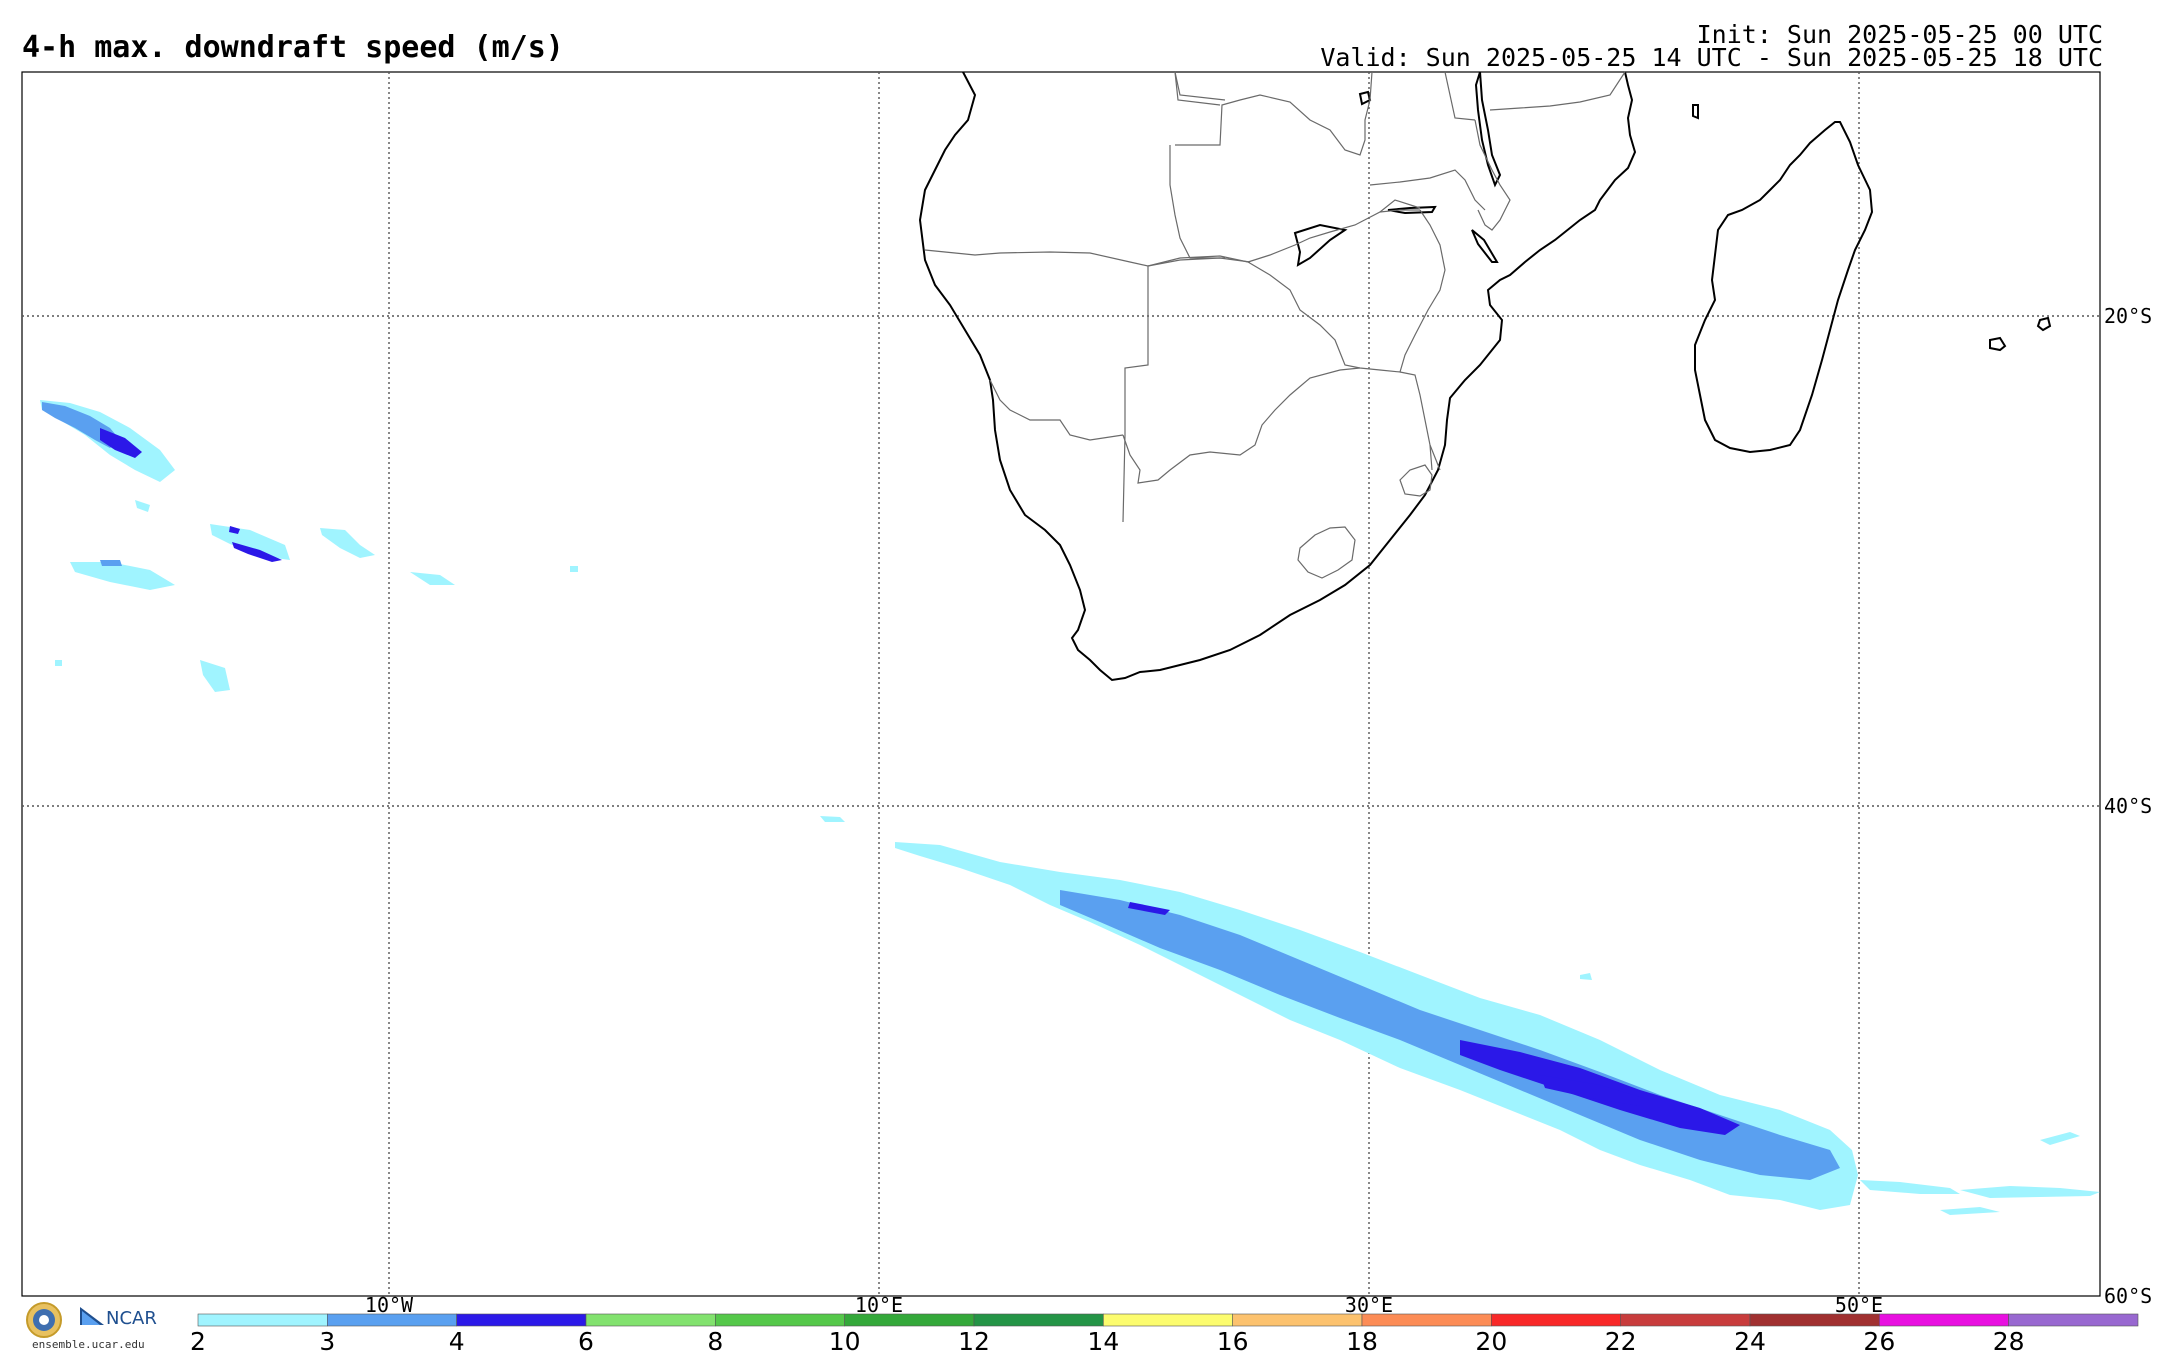 This screenshot has width=2160, height=1356. Describe the element at coordinates (1199, 262) in the screenshot. I see `border-zambia-namibia-strip` at that location.